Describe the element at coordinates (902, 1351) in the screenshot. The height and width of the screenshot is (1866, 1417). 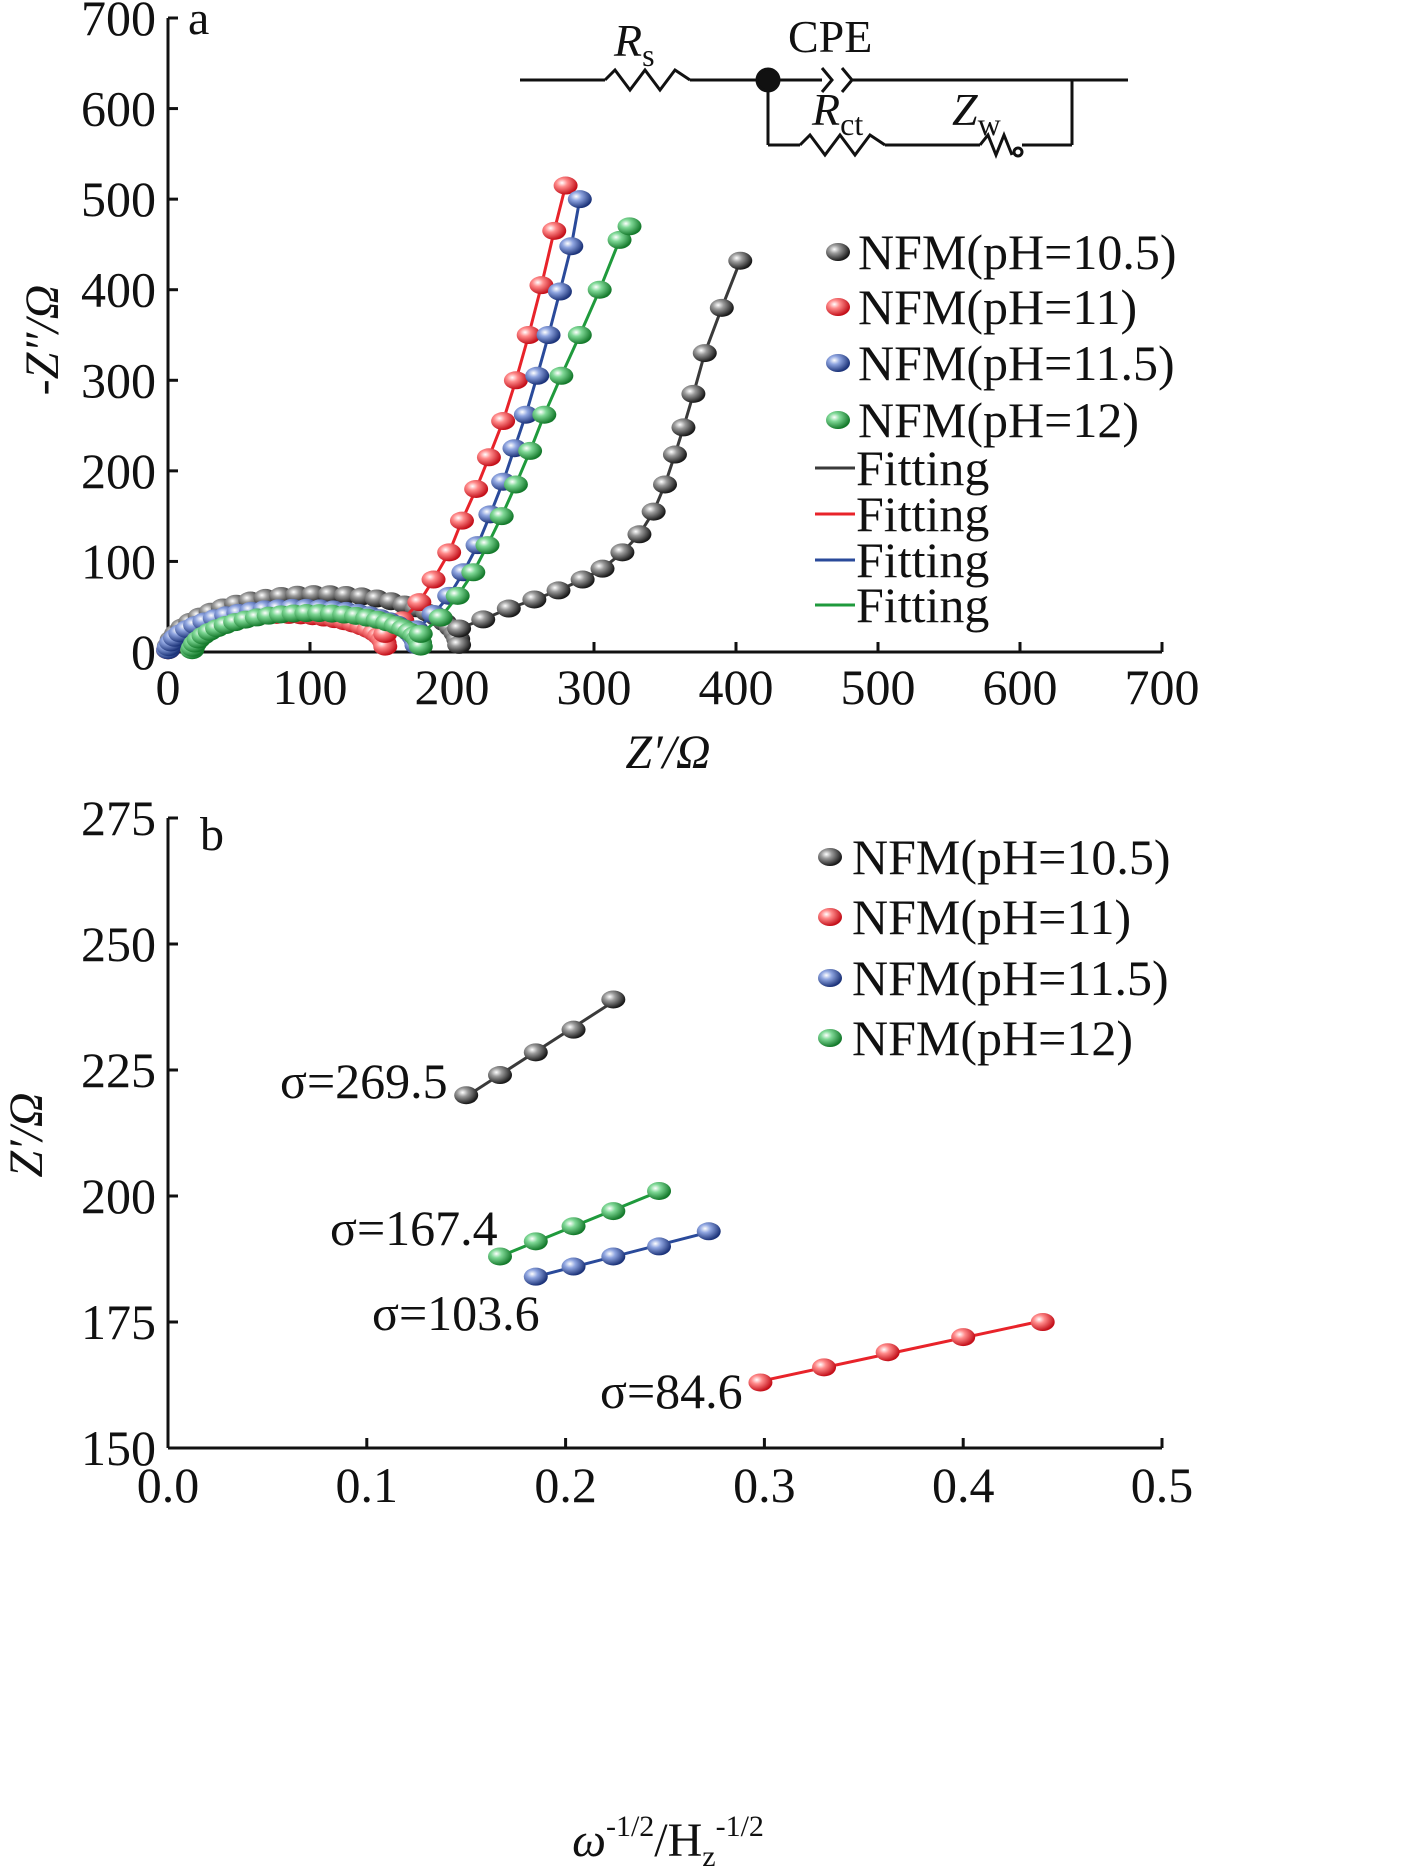
I see `panel-b-fit-line` at that location.